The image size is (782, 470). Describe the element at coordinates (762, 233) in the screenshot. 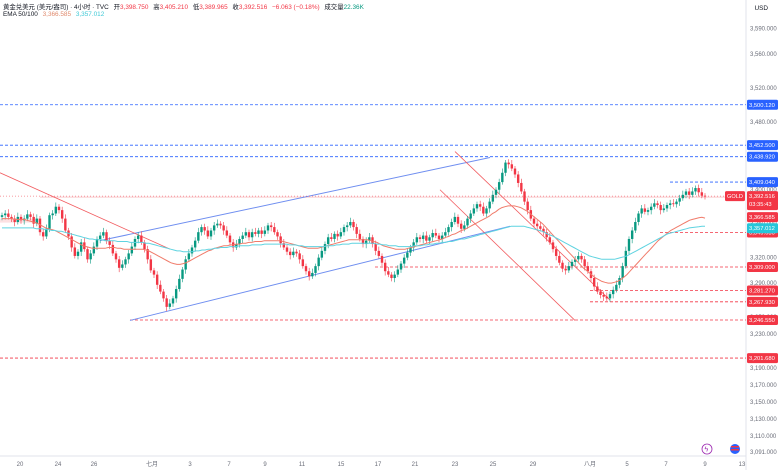

I see `level-tag-label: 3,349.630` at that location.